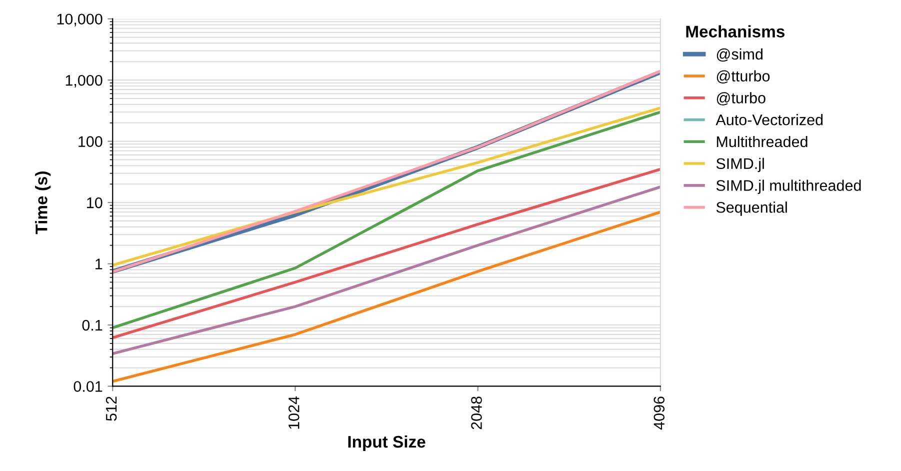  I want to click on legend-title: Mechanisms, so click(735, 31).